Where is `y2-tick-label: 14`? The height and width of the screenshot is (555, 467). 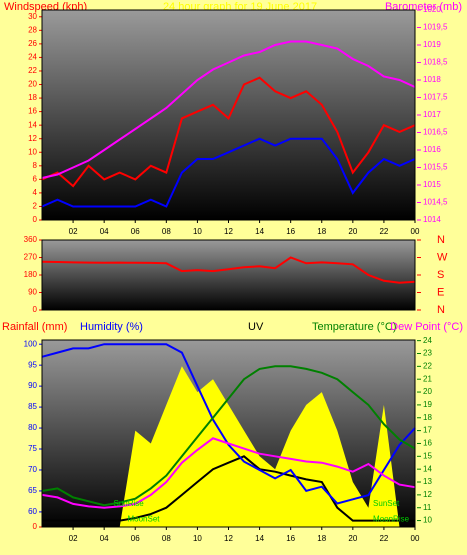
y2-tick-label: 14 is located at coordinates (427, 468).